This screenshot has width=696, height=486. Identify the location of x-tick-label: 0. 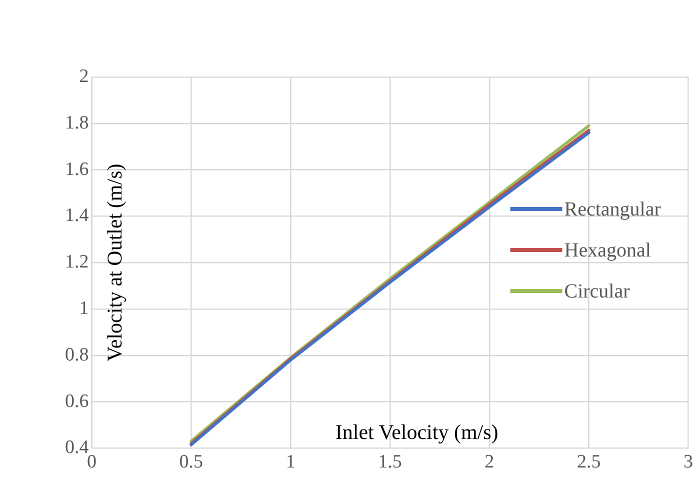
(91, 462).